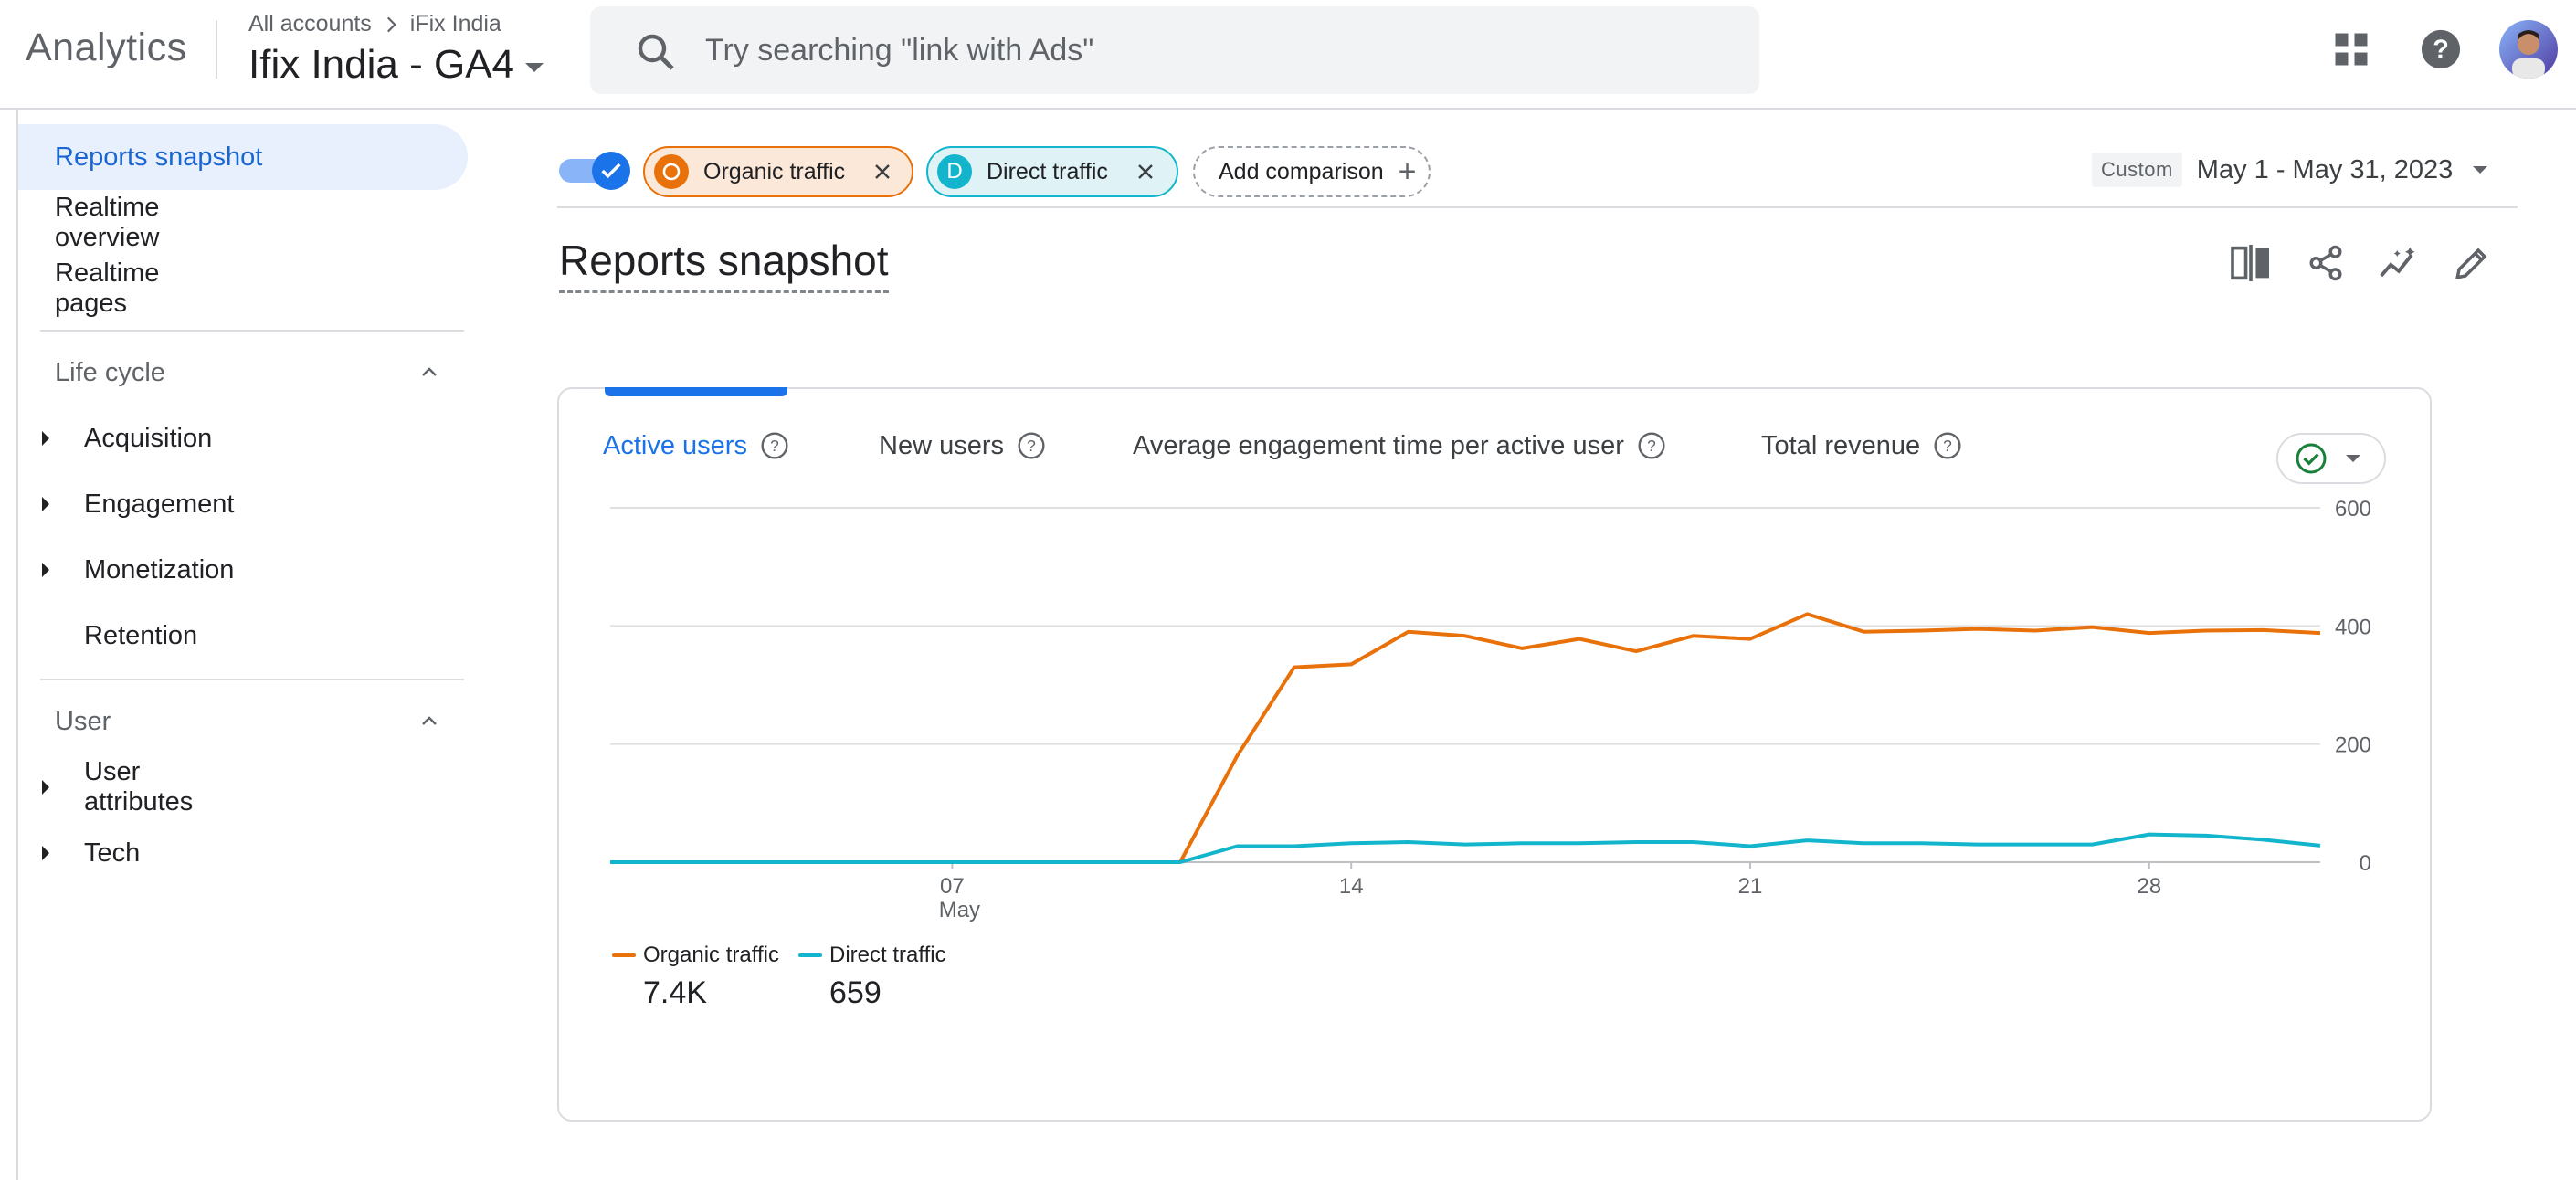 Image resolution: width=2576 pixels, height=1180 pixels. I want to click on breadcrumb-account: iFix India, so click(455, 24).